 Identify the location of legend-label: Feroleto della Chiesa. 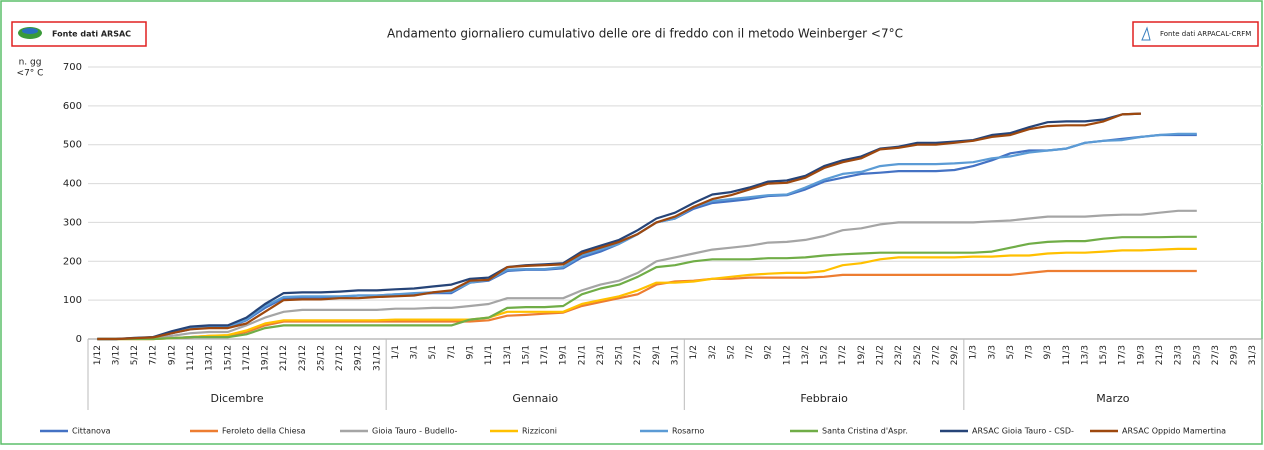
(264, 431).